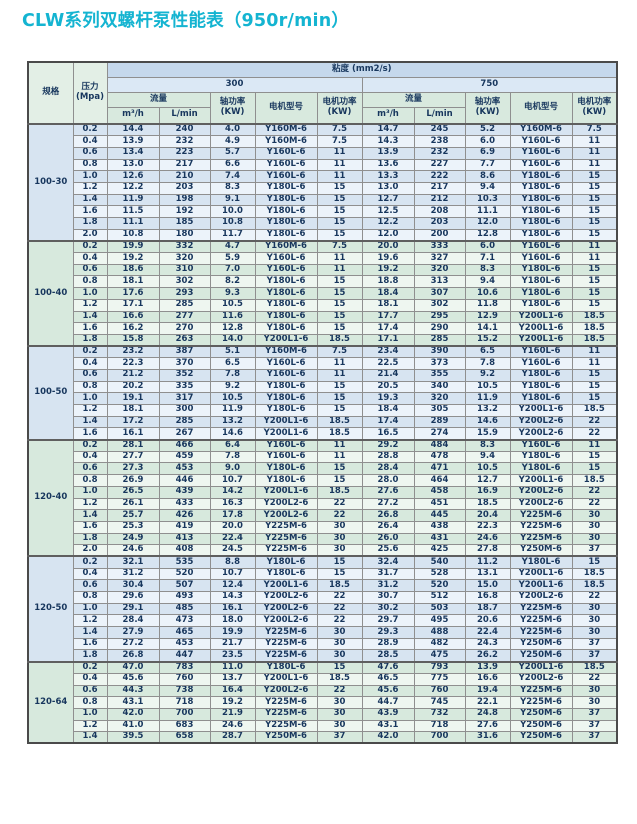  What do you see at coordinates (184, 434) in the screenshot?
I see `value-cell: 267` at bounding box center [184, 434].